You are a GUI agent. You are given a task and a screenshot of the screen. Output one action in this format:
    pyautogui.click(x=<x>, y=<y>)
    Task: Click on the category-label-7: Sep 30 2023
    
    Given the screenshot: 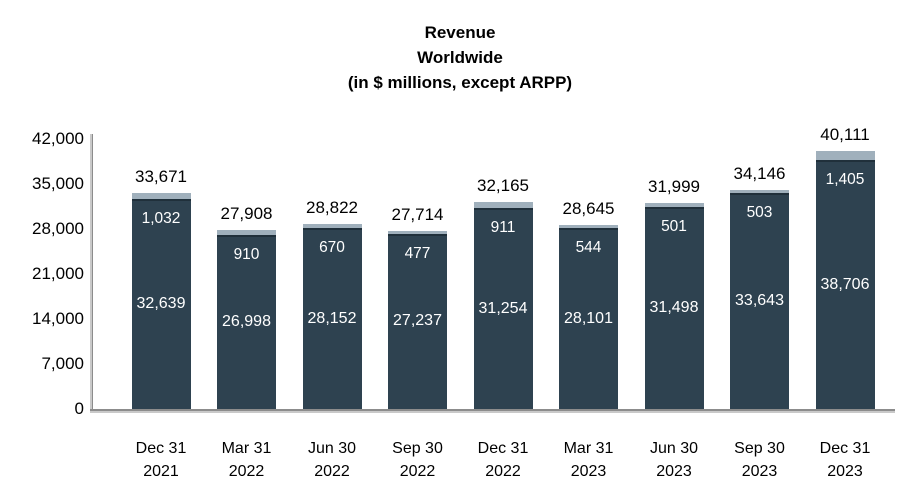 What is the action you would take?
    pyautogui.click(x=760, y=460)
    